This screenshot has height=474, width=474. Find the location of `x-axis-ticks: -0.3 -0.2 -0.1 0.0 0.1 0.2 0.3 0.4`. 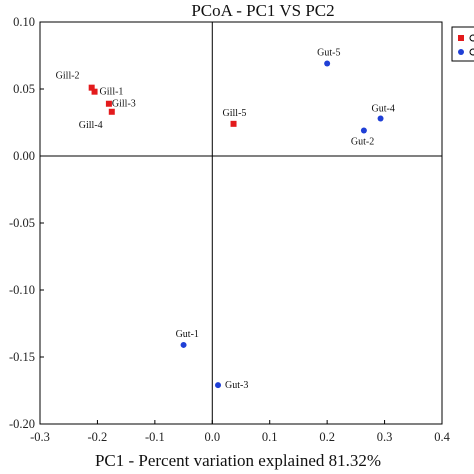

x-axis-ticks: -0.3 -0.2 -0.1 0.0 0.1 0.2 0.3 0.4 is located at coordinates (240, 432).